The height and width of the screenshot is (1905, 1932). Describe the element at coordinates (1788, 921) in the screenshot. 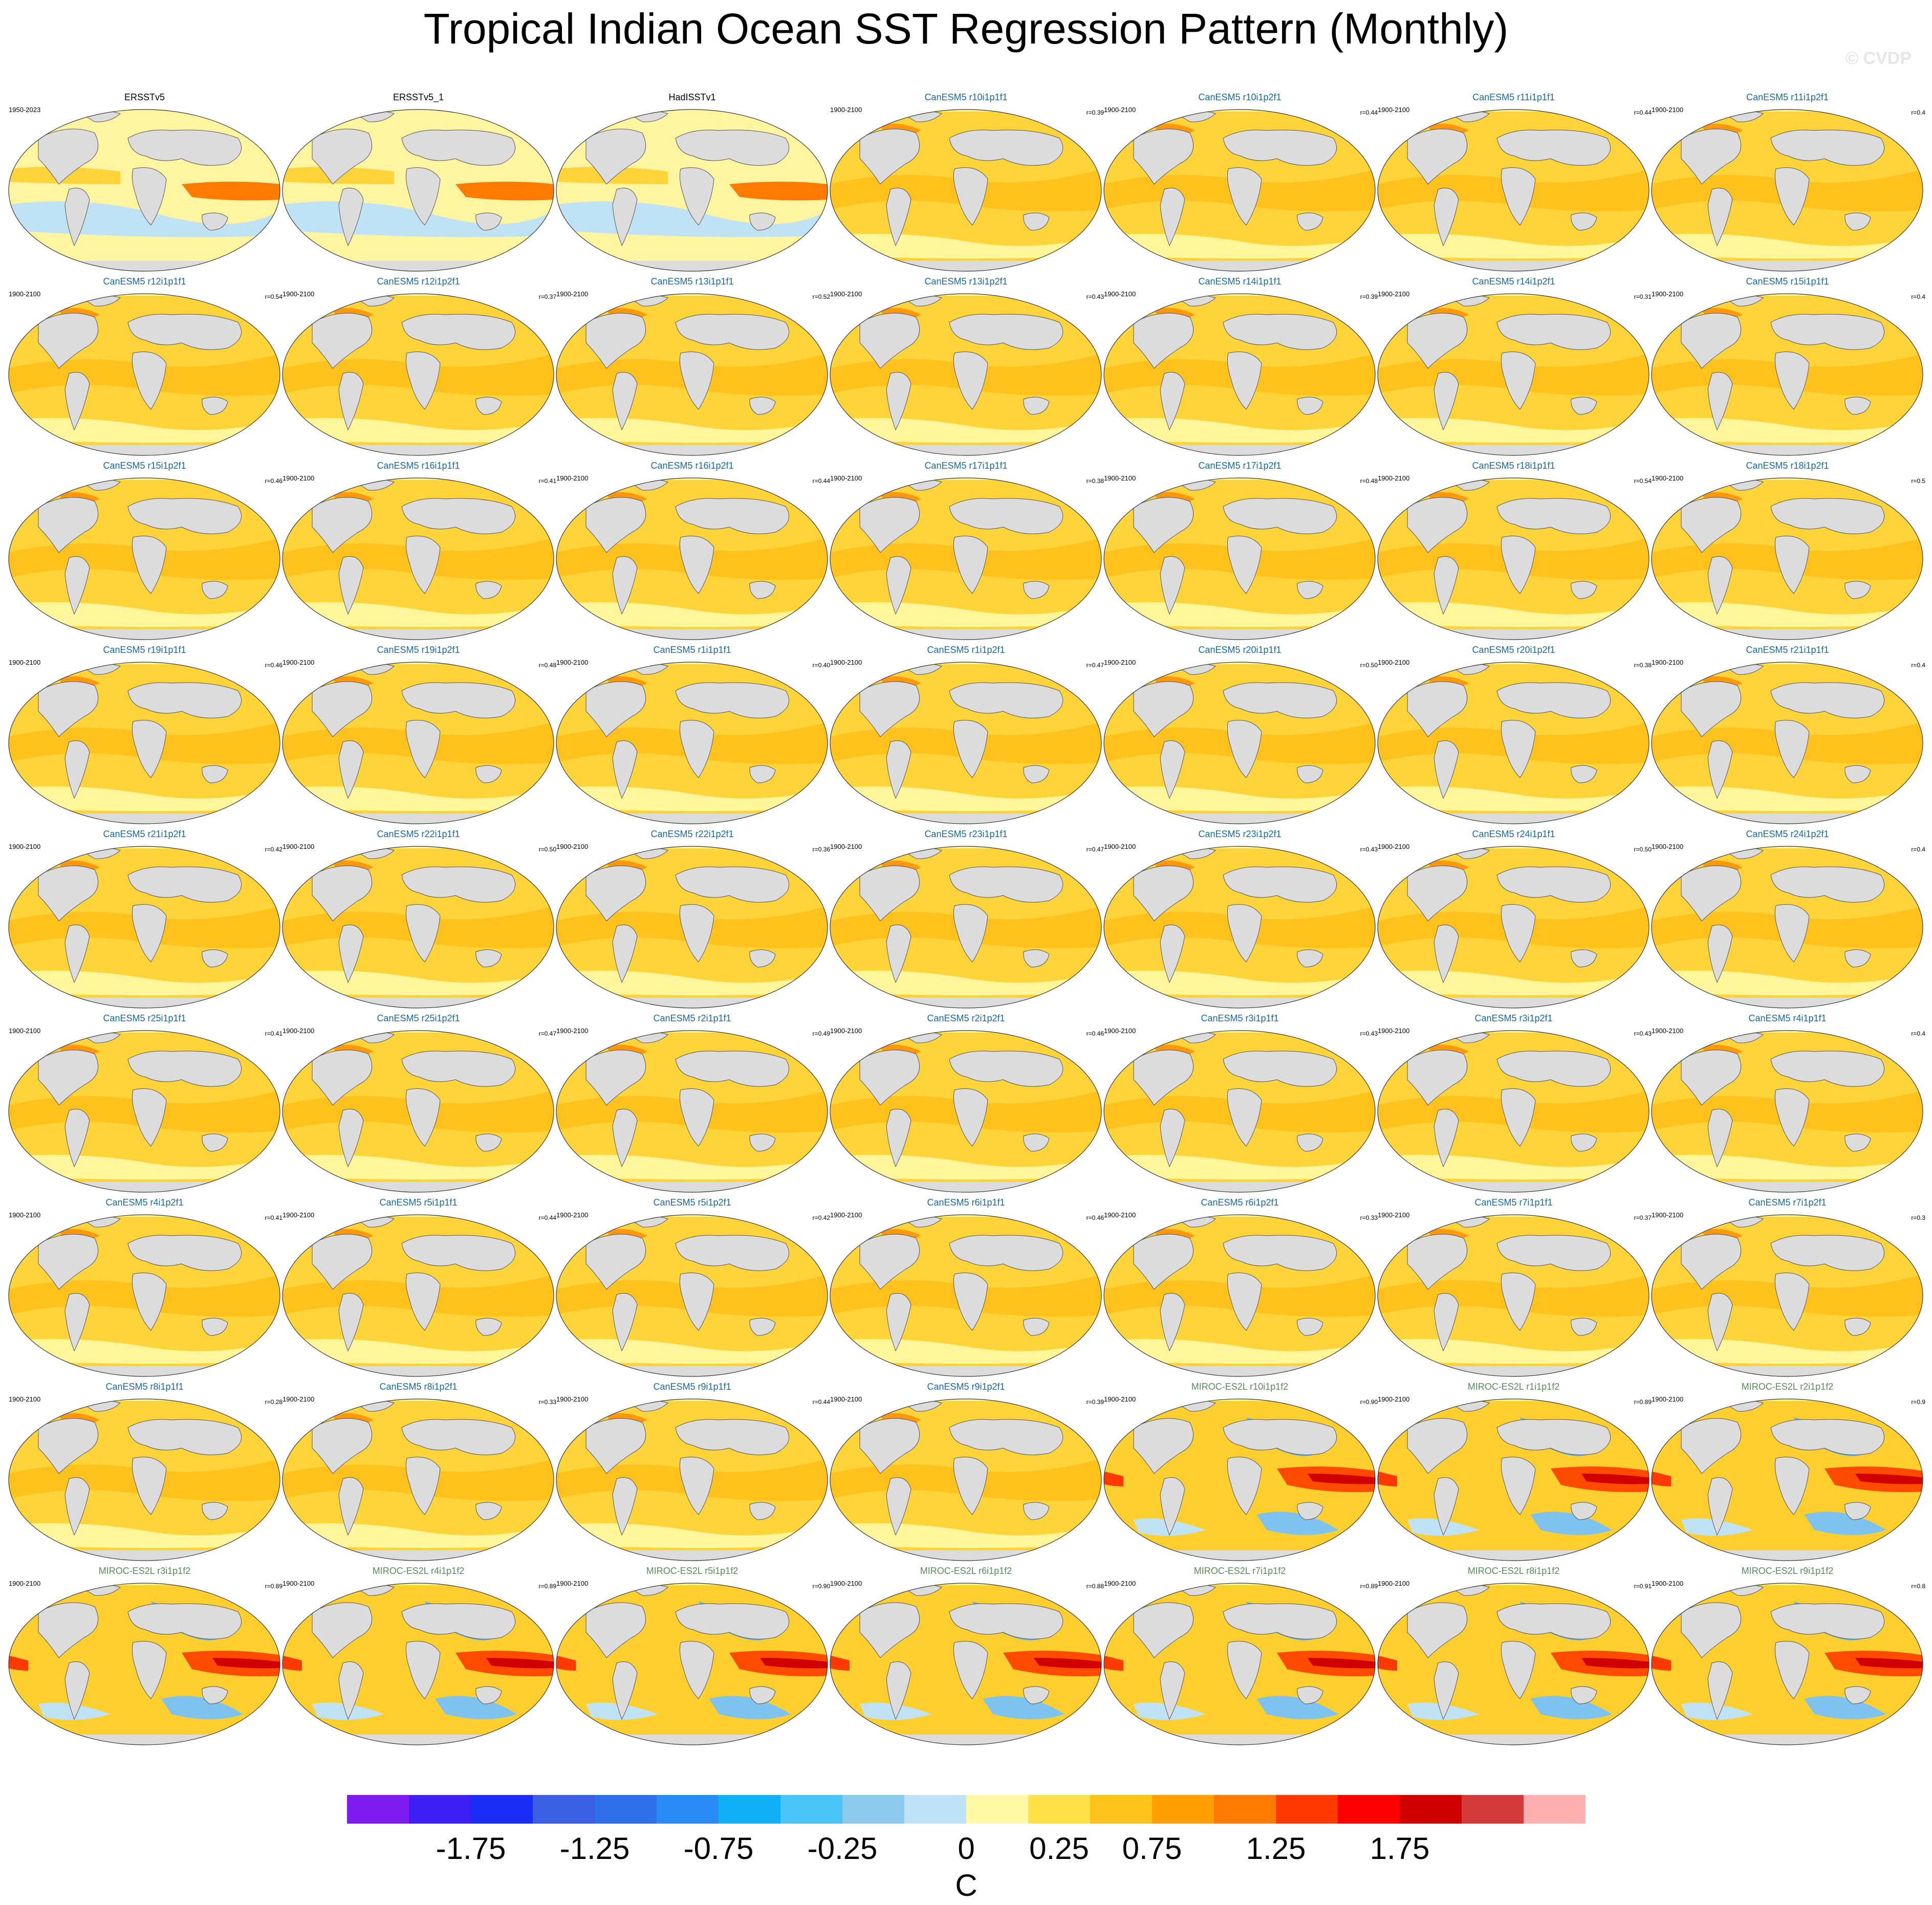

I see `map-panel: CanESM5 r24i1p2f1 1900-2100 r=0.4` at that location.